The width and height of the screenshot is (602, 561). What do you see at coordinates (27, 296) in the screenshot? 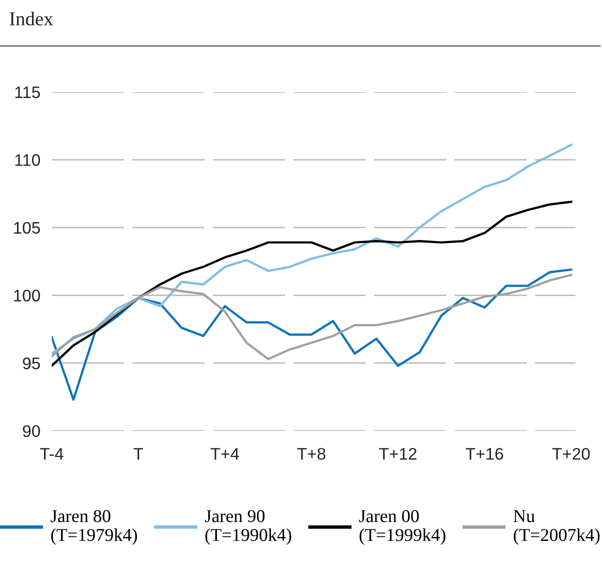
I see `y-tick-label: 100` at bounding box center [27, 296].